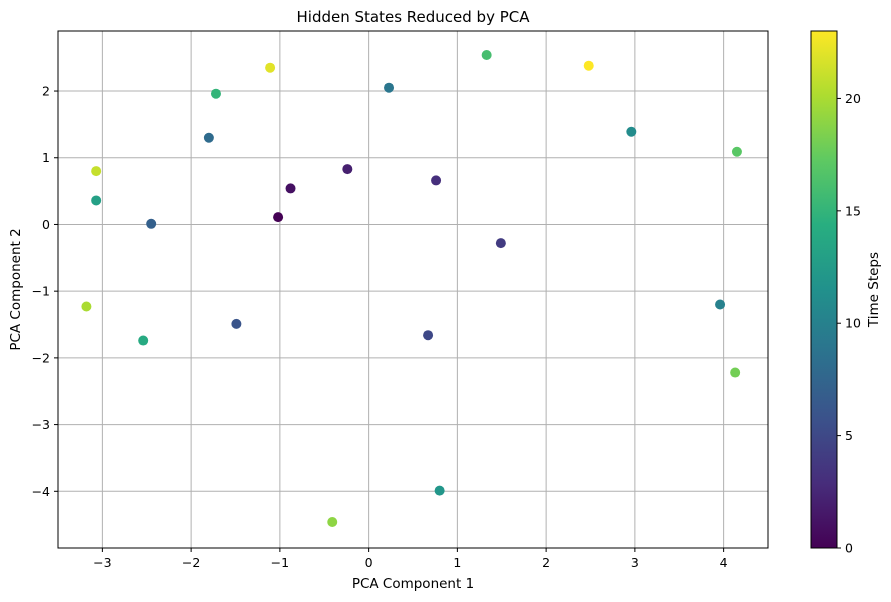 The height and width of the screenshot is (602, 891). What do you see at coordinates (369, 562) in the screenshot?
I see `x-tick-label: 0` at bounding box center [369, 562].